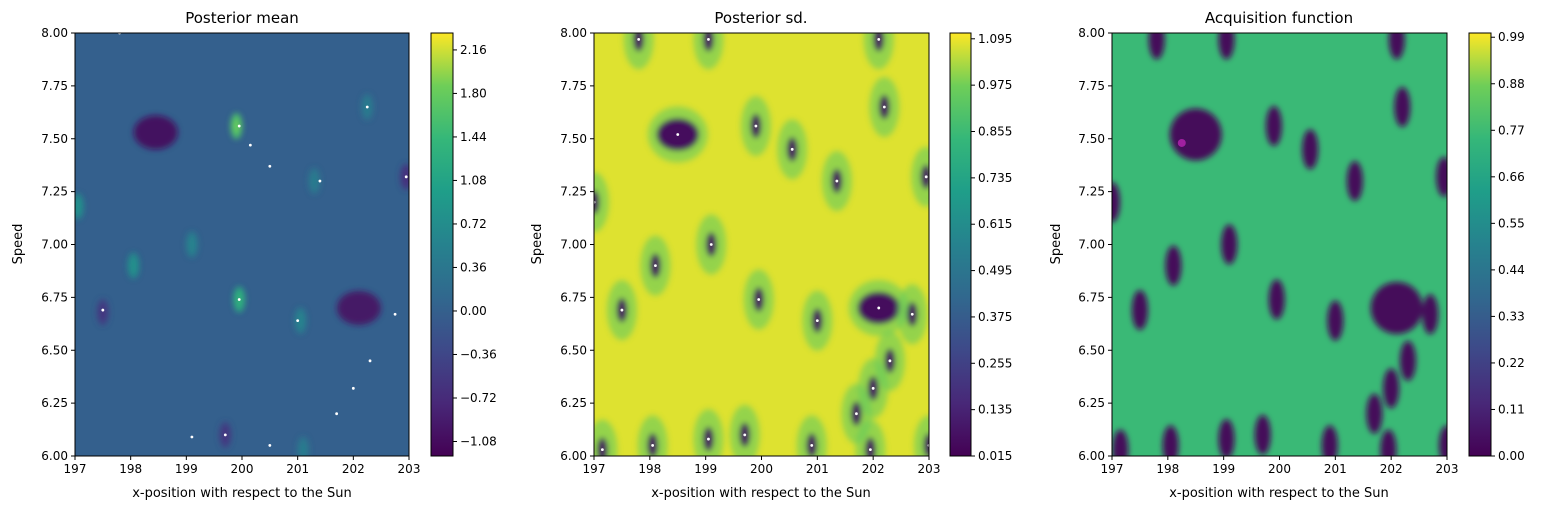  What do you see at coordinates (242, 18) in the screenshot?
I see `panel-title: Posterior mean` at bounding box center [242, 18].